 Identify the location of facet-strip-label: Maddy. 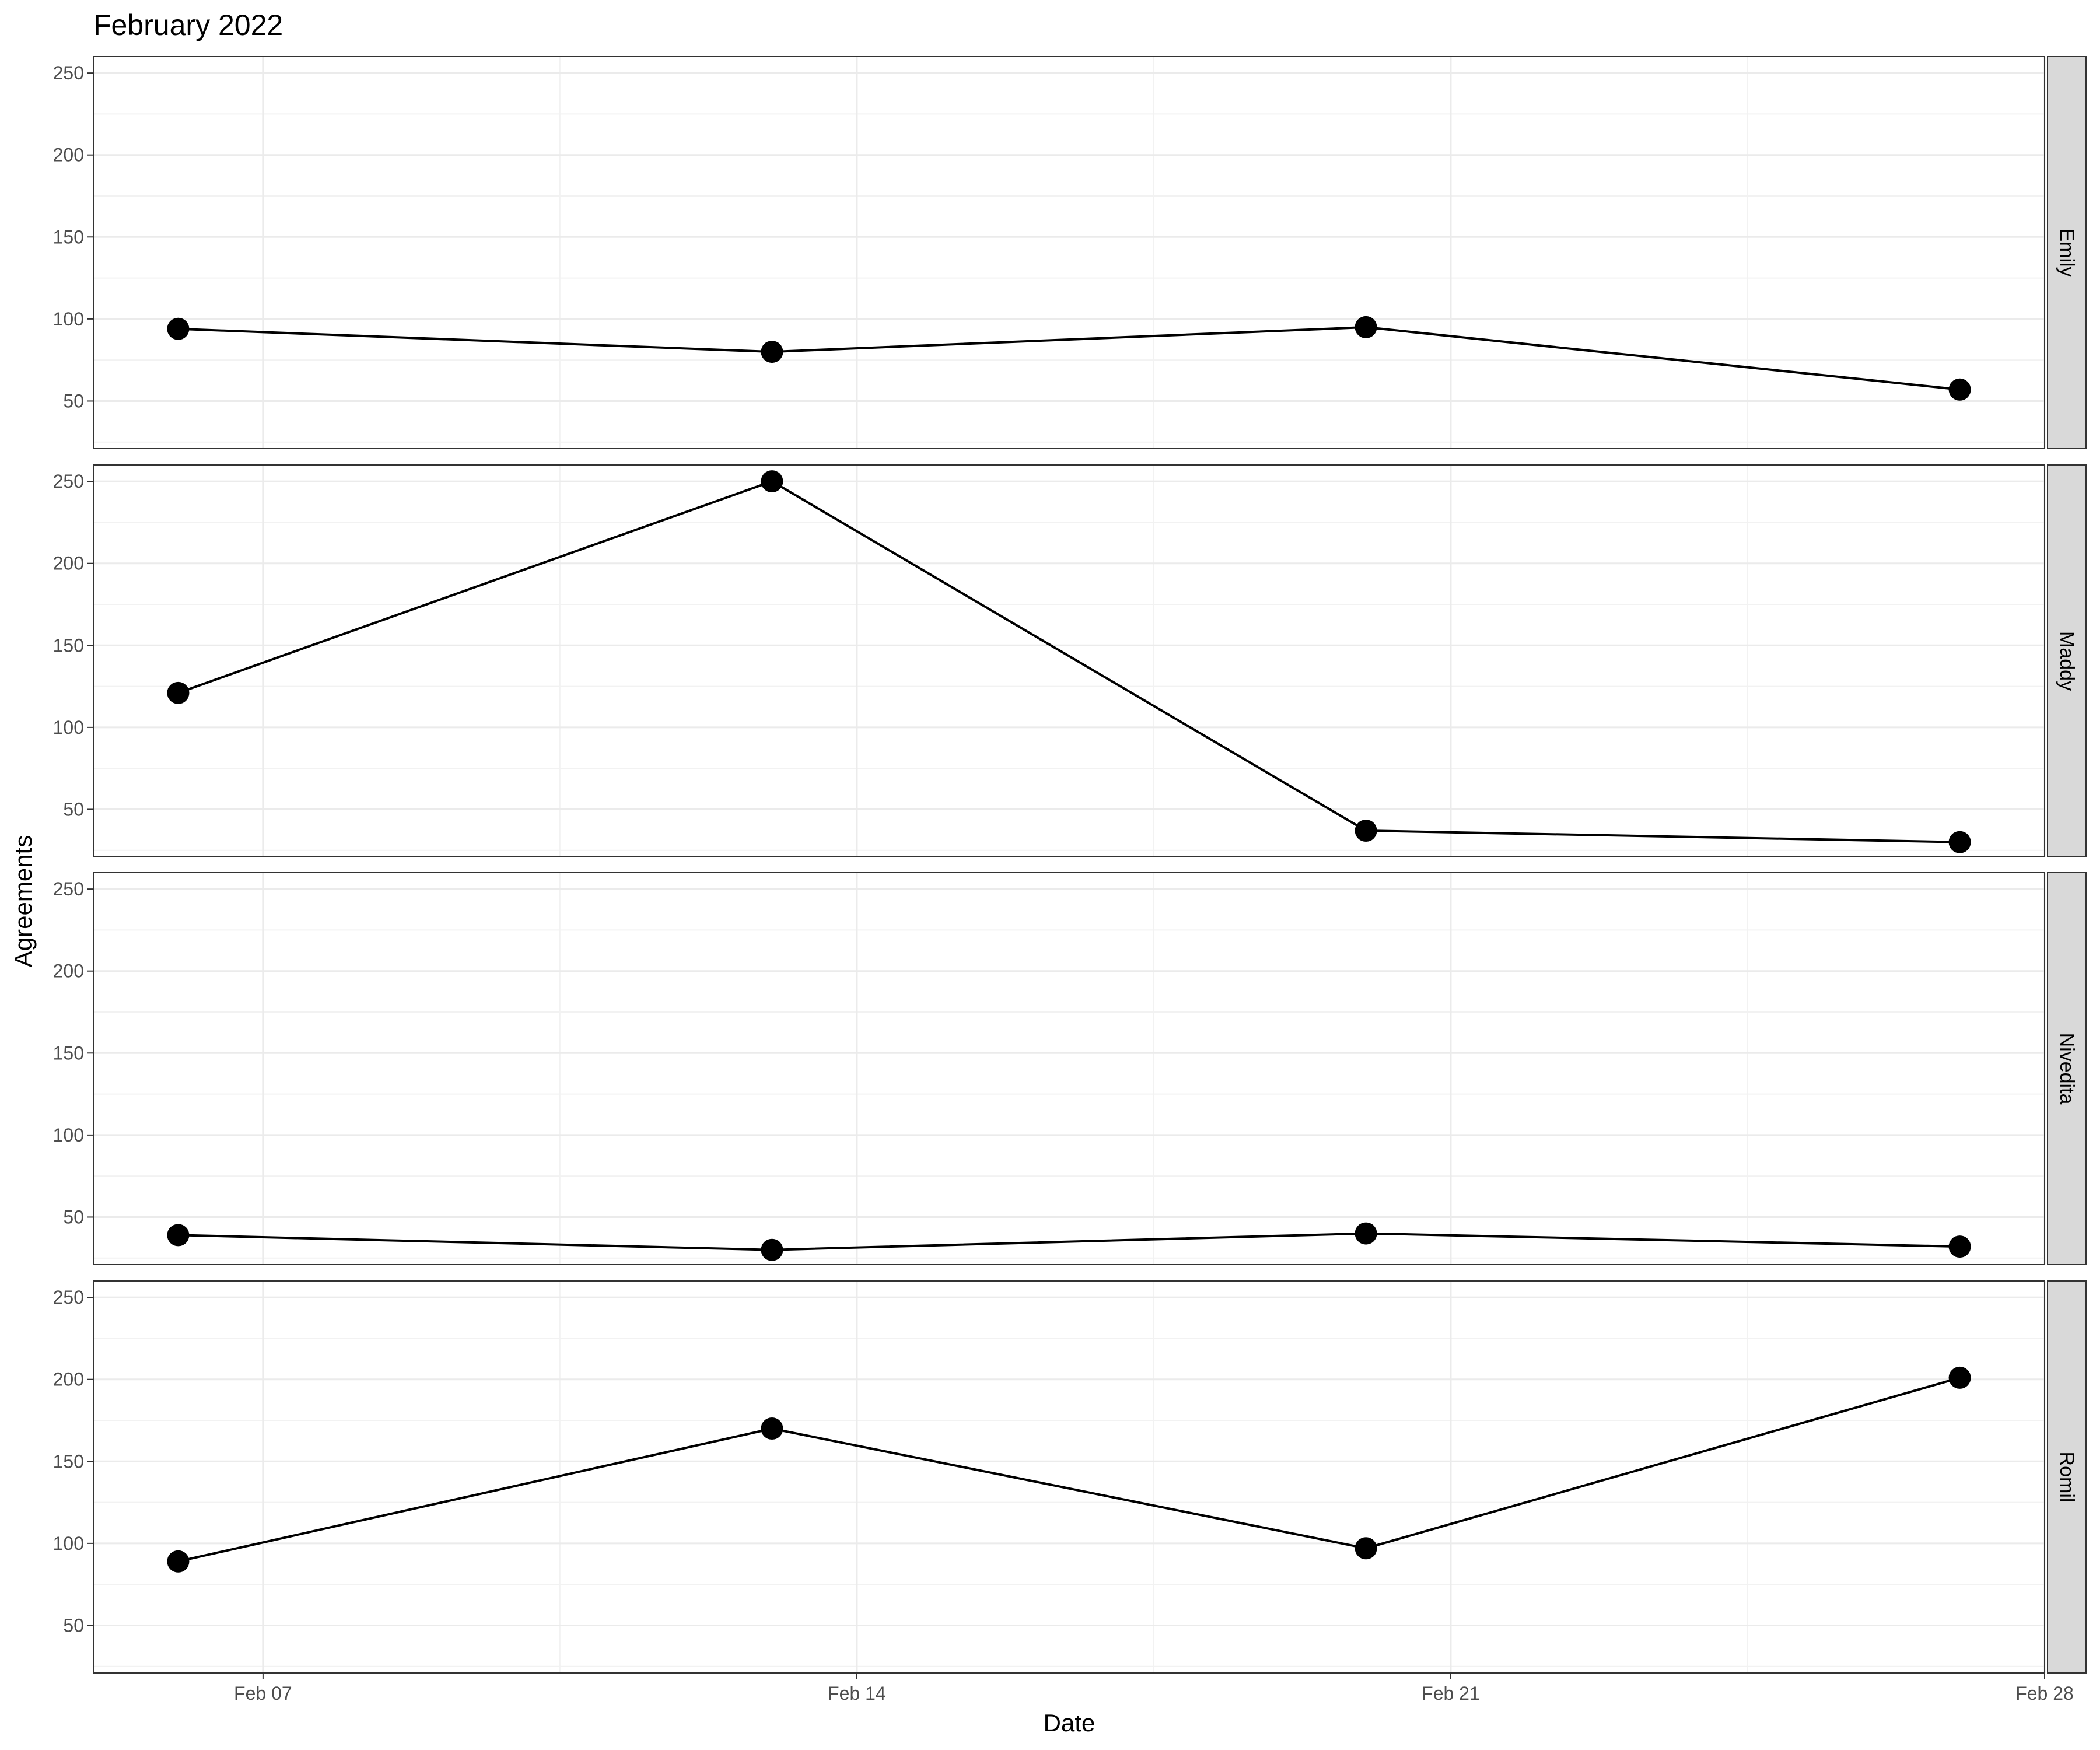
(2067, 661).